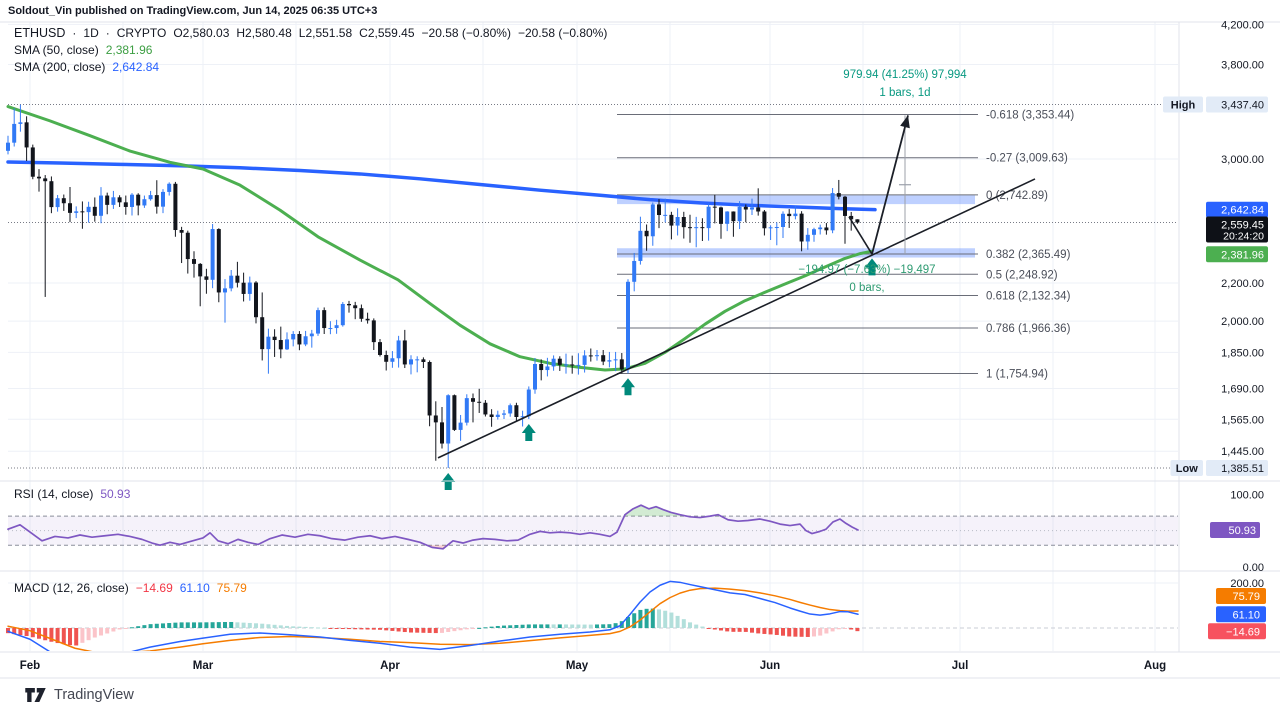  I want to click on measure-tool, so click(879, 185).